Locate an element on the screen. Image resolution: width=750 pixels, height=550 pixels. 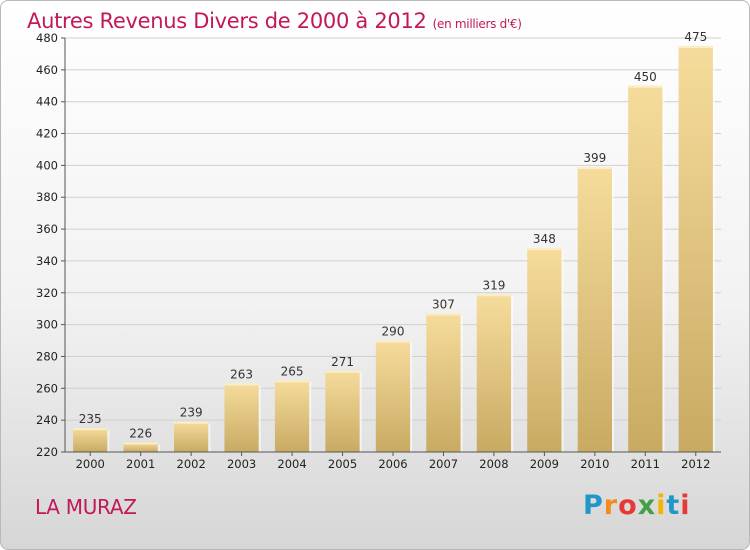
y-tick-label: 240 is located at coordinates (47, 420).